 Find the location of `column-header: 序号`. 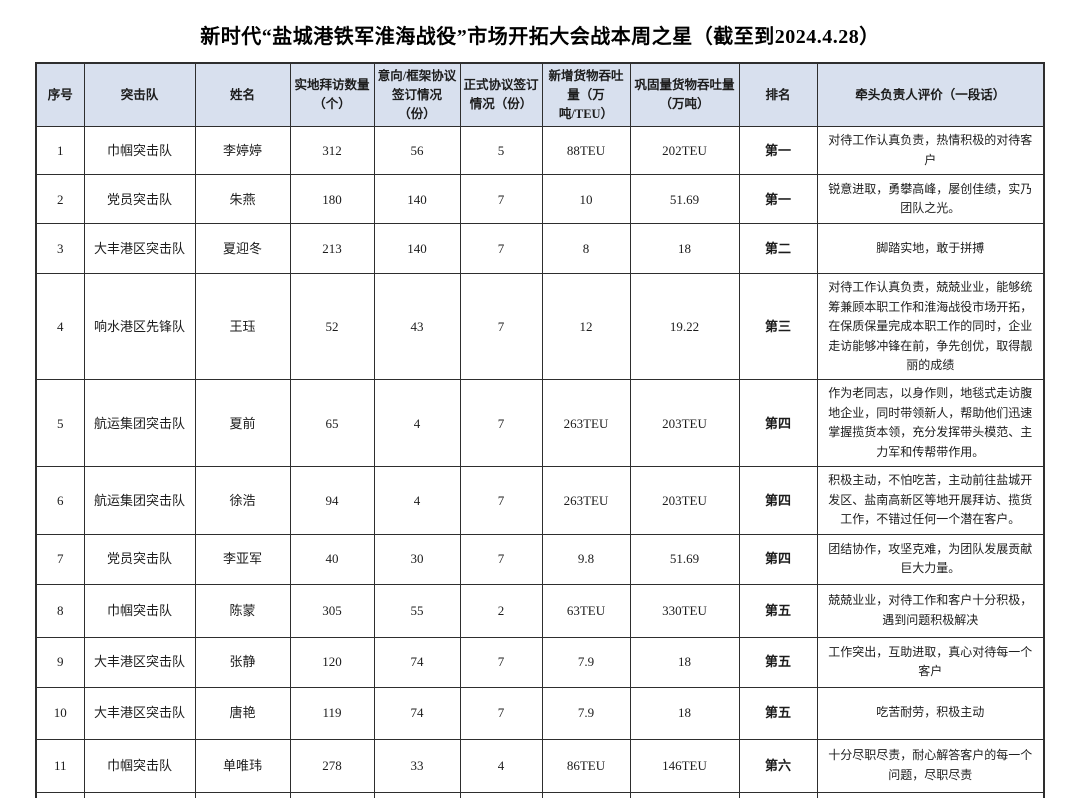

column-header: 序号 is located at coordinates (60, 95).